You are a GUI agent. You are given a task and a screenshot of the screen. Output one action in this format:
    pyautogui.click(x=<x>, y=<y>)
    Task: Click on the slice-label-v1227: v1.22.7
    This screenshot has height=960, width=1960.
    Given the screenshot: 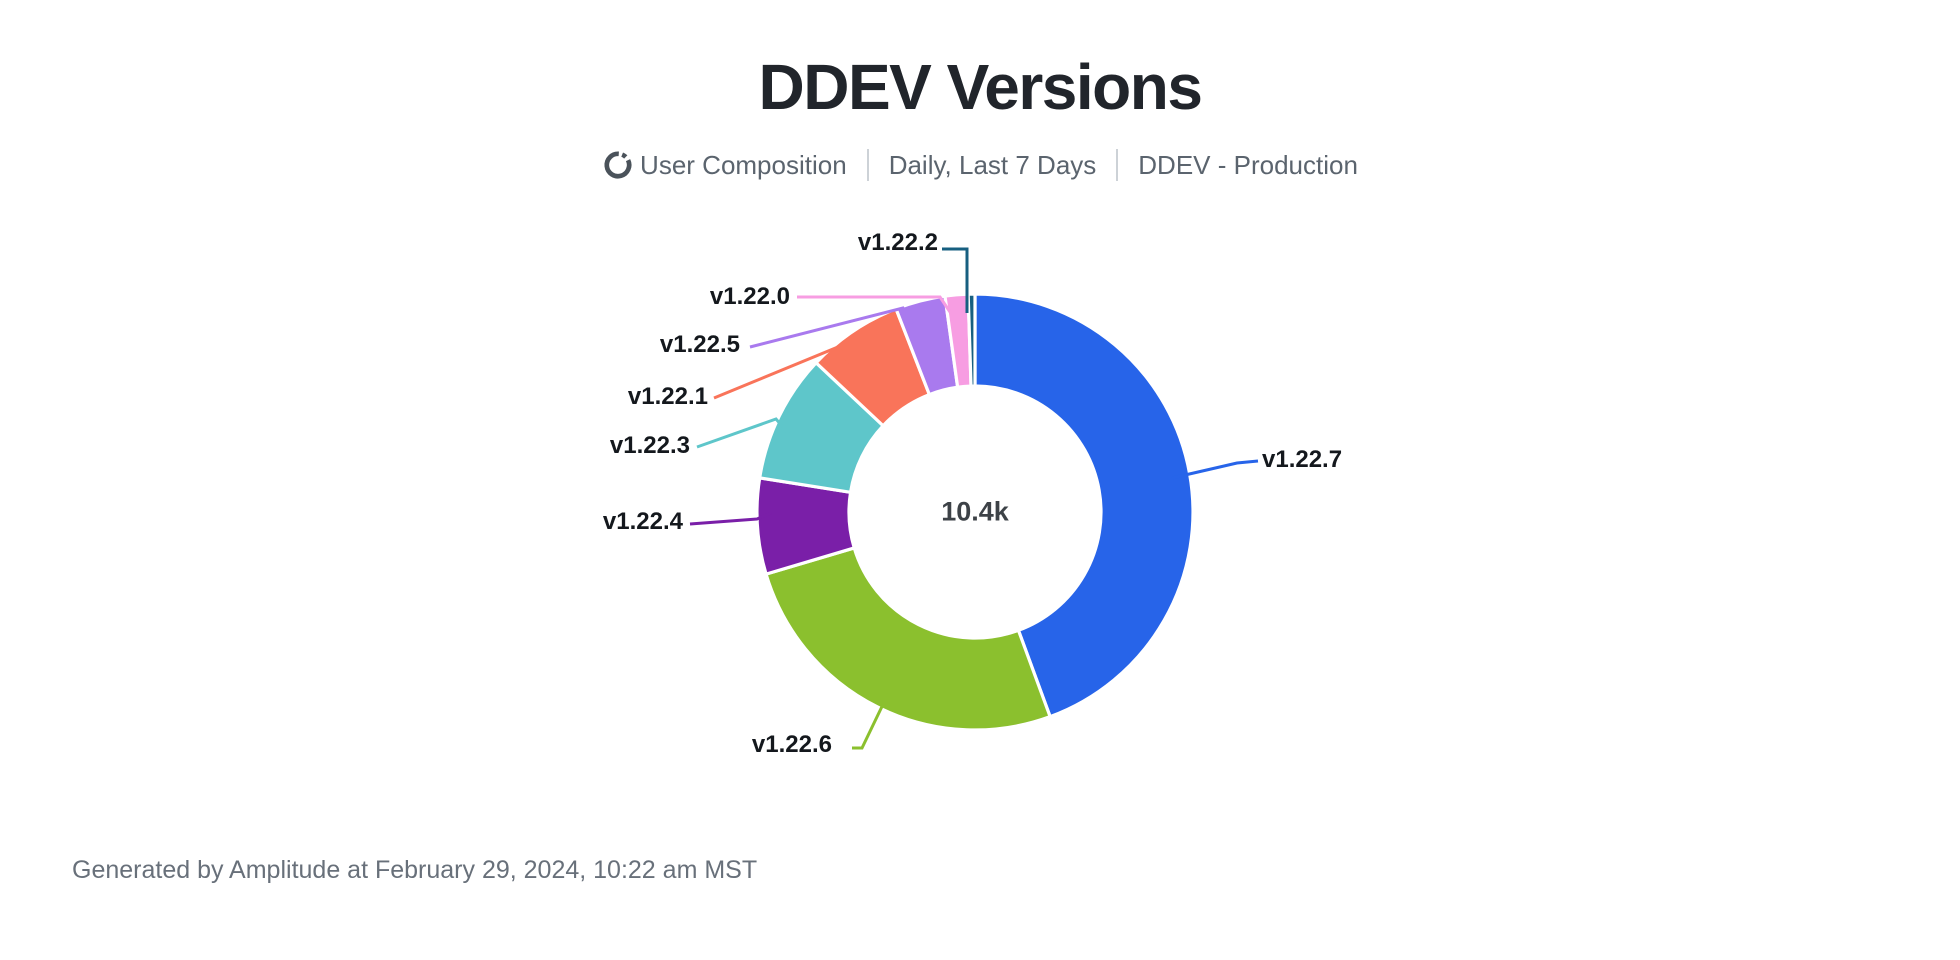 What is the action you would take?
    pyautogui.click(x=1302, y=459)
    